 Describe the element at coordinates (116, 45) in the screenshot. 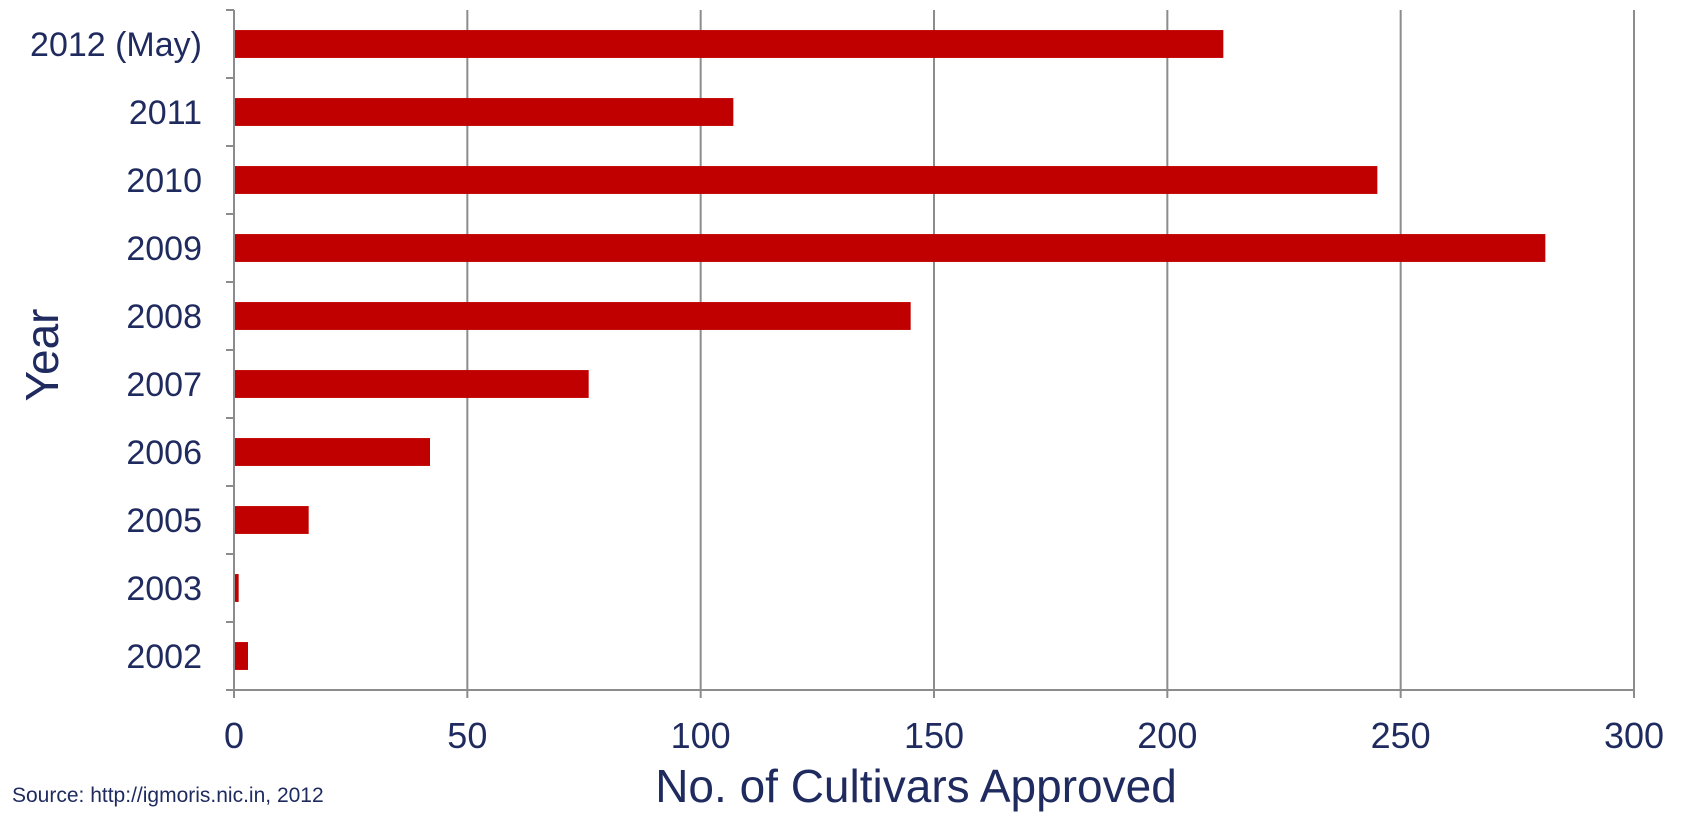

I see `y-category-label: 2012 (May)` at that location.